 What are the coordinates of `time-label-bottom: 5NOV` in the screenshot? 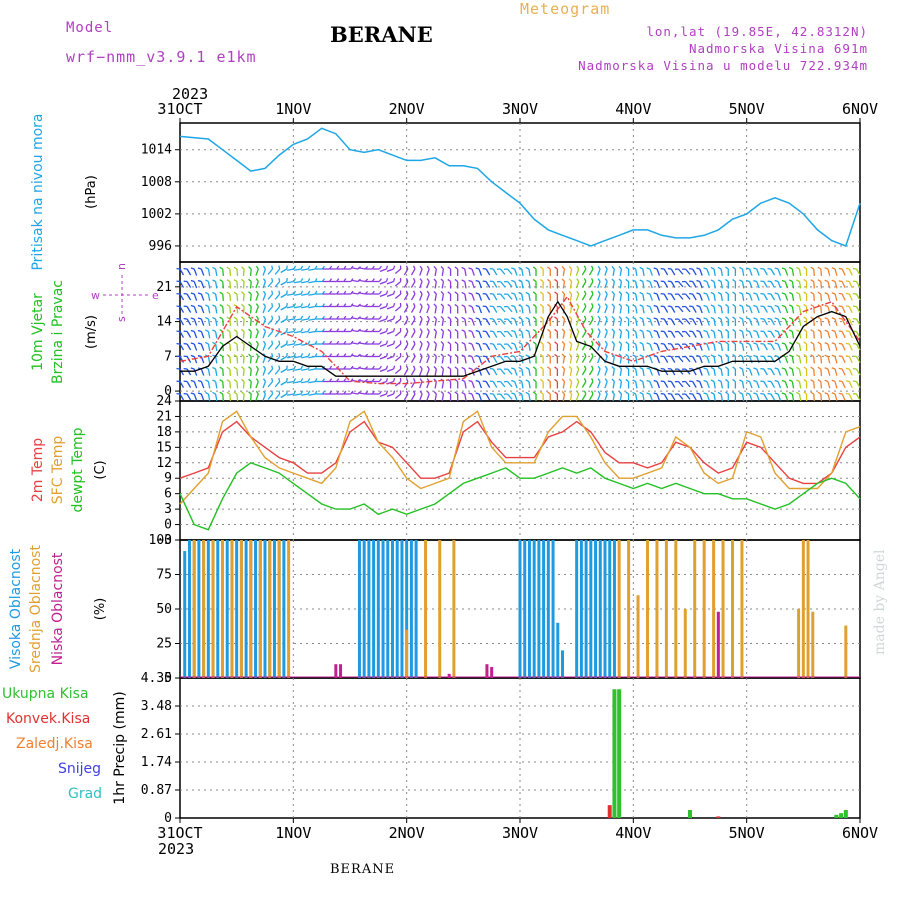 It's located at (747, 833).